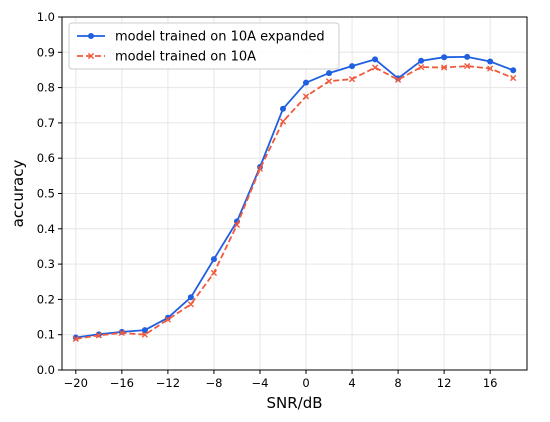  What do you see at coordinates (46, 299) in the screenshot?
I see `y-tick-label: 0.2` at bounding box center [46, 299].